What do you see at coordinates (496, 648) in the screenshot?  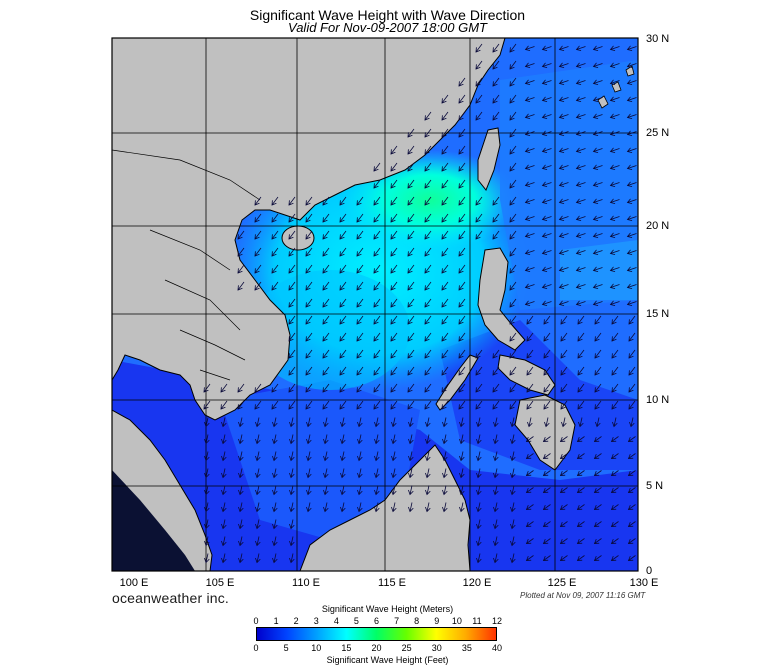 I see `colorbar-feet-tick: 40` at bounding box center [496, 648].